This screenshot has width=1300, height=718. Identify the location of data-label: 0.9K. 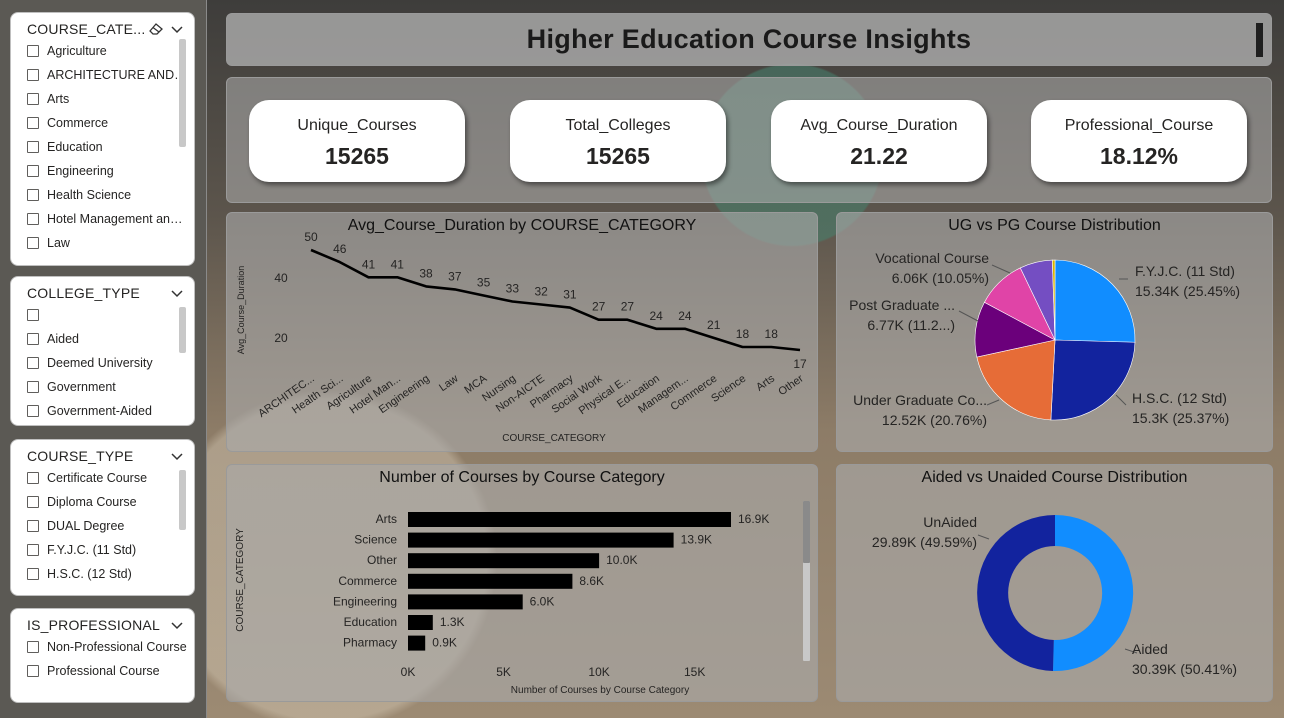
(444, 643).